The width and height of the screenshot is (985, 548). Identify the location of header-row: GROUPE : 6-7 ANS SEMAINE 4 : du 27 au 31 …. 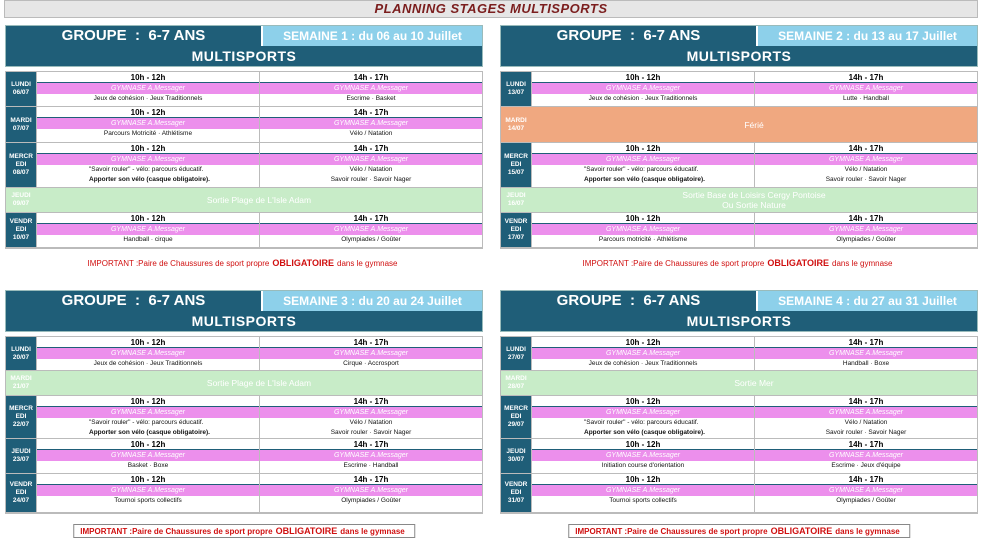
(739, 301).